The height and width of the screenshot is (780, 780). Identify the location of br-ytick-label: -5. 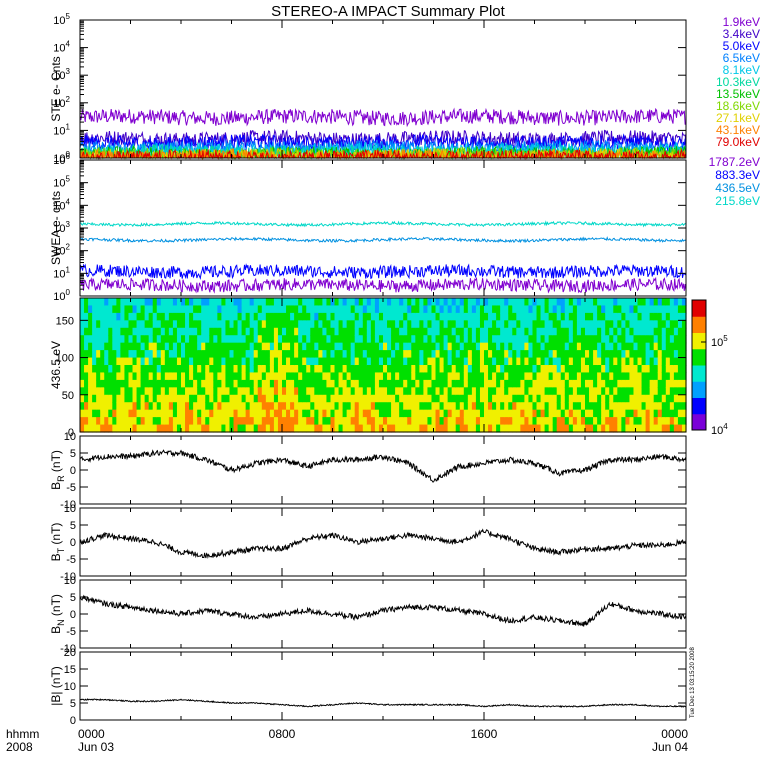
(71, 488).